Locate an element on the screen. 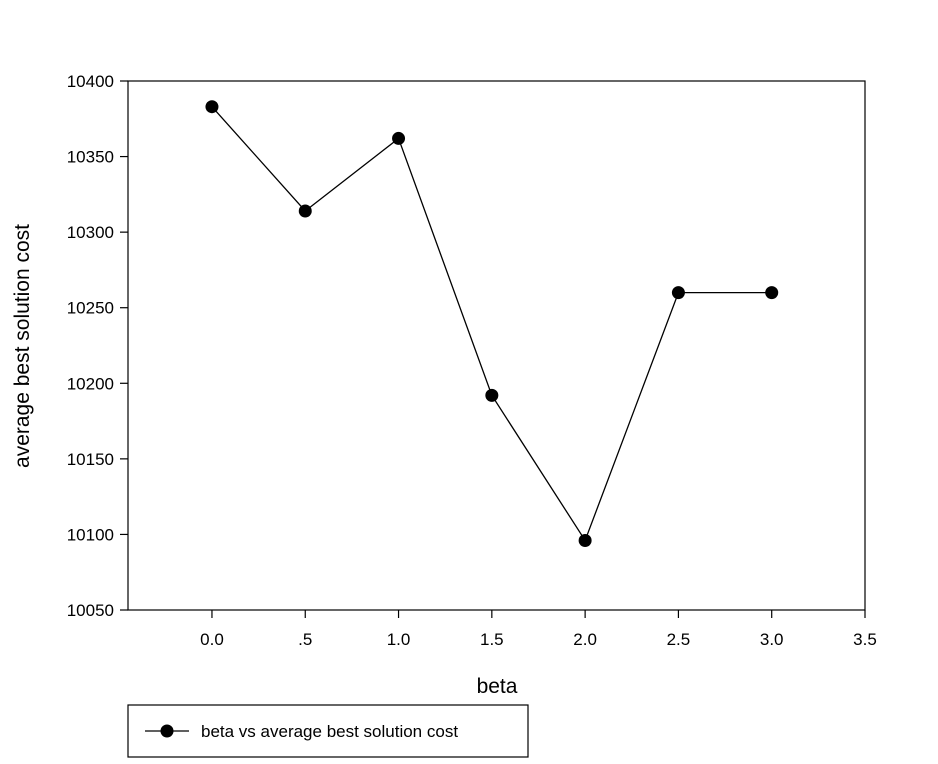 The image size is (938, 764). x-tick-label: 1.0 is located at coordinates (399, 639).